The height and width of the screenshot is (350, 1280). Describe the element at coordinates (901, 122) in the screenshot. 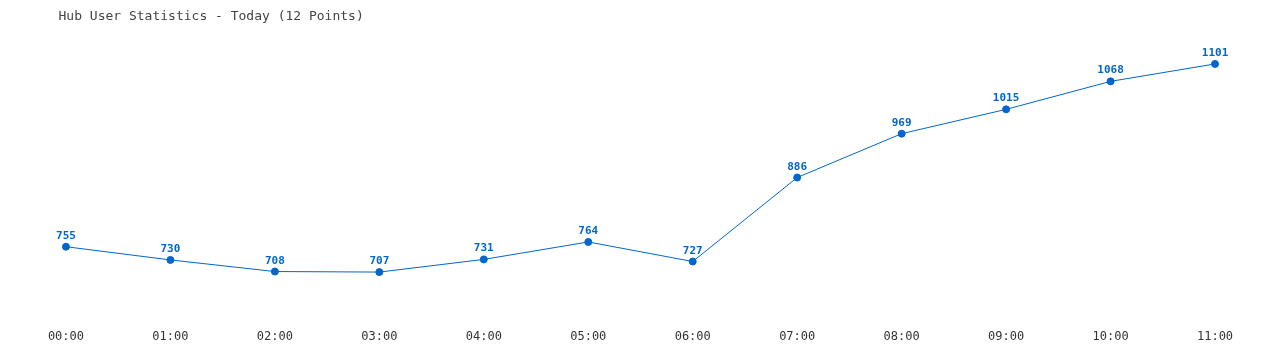

I see `data-label: 969` at that location.